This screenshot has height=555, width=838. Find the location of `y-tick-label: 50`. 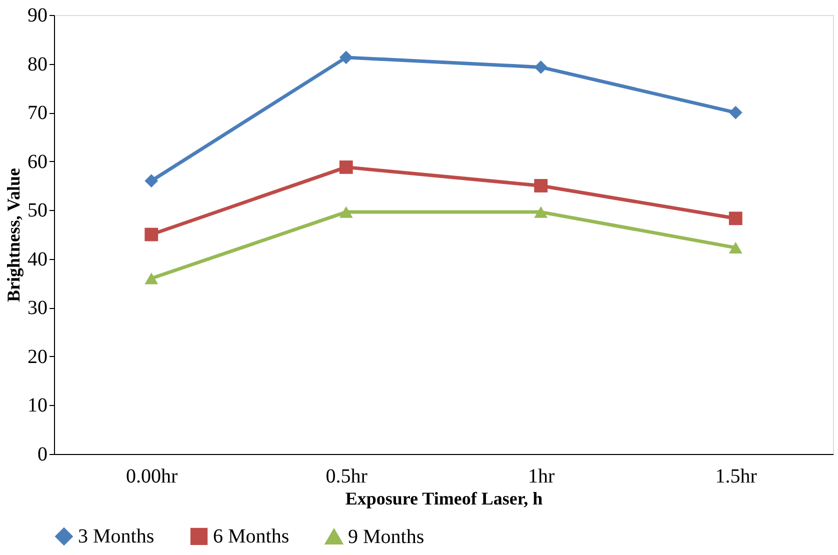

y-tick-label: 50 is located at coordinates (38, 211).